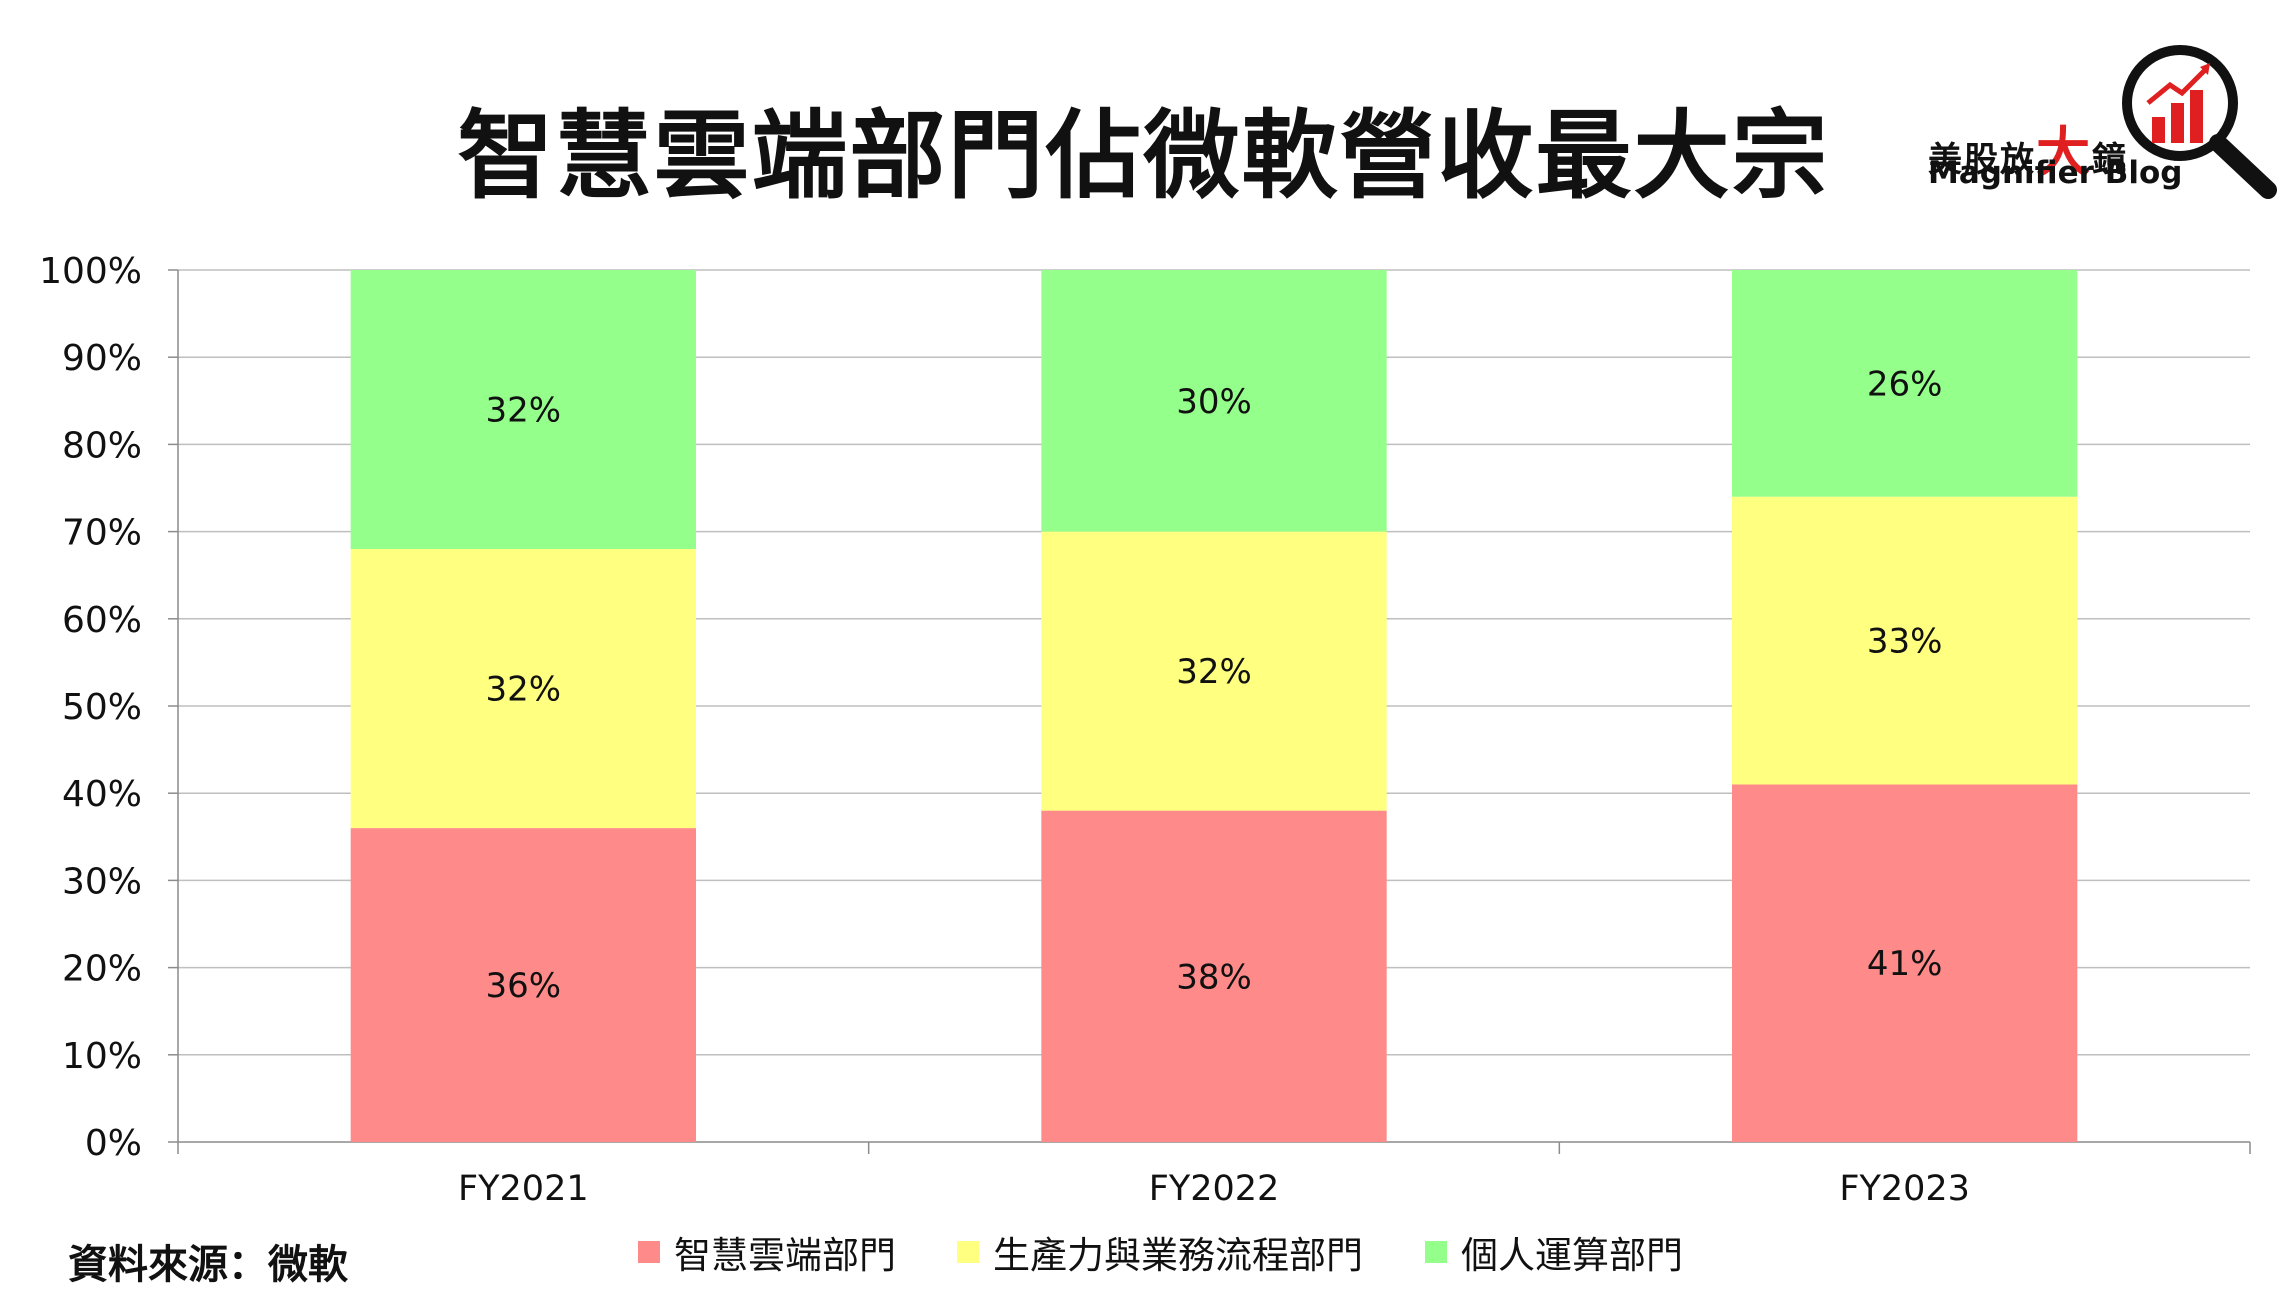 The width and height of the screenshot is (2287, 1309). What do you see at coordinates (102, 969) in the screenshot?
I see `y-tick-label: 20%` at bounding box center [102, 969].